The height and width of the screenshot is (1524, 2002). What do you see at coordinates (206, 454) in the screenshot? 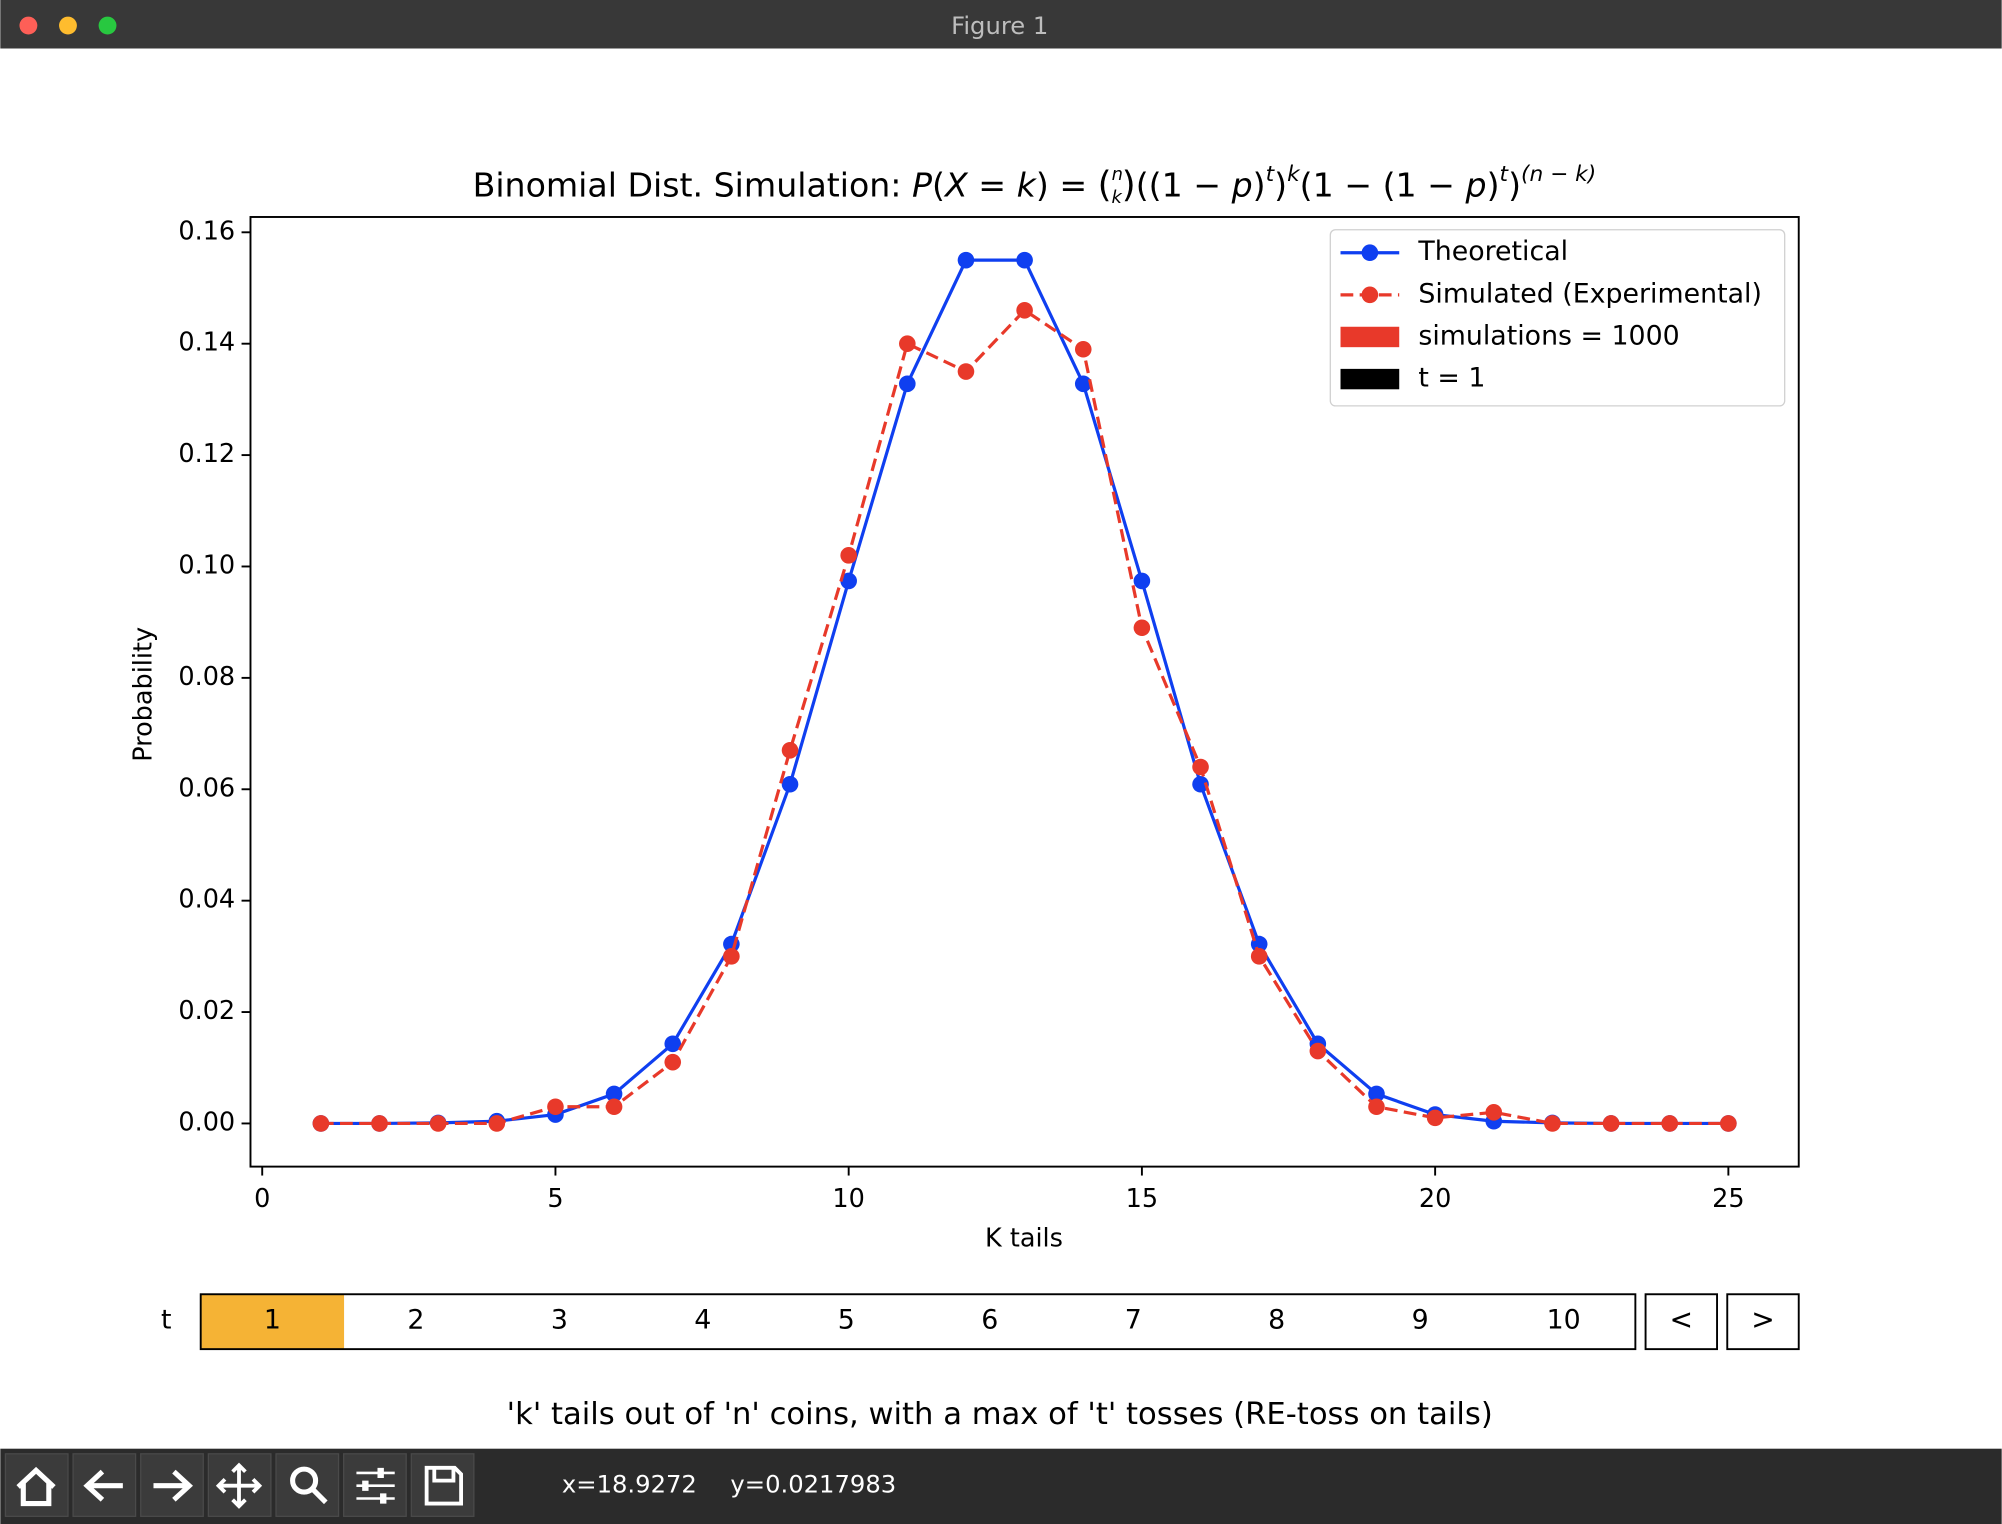
I see `y-tick-label: 0.12` at bounding box center [206, 454].